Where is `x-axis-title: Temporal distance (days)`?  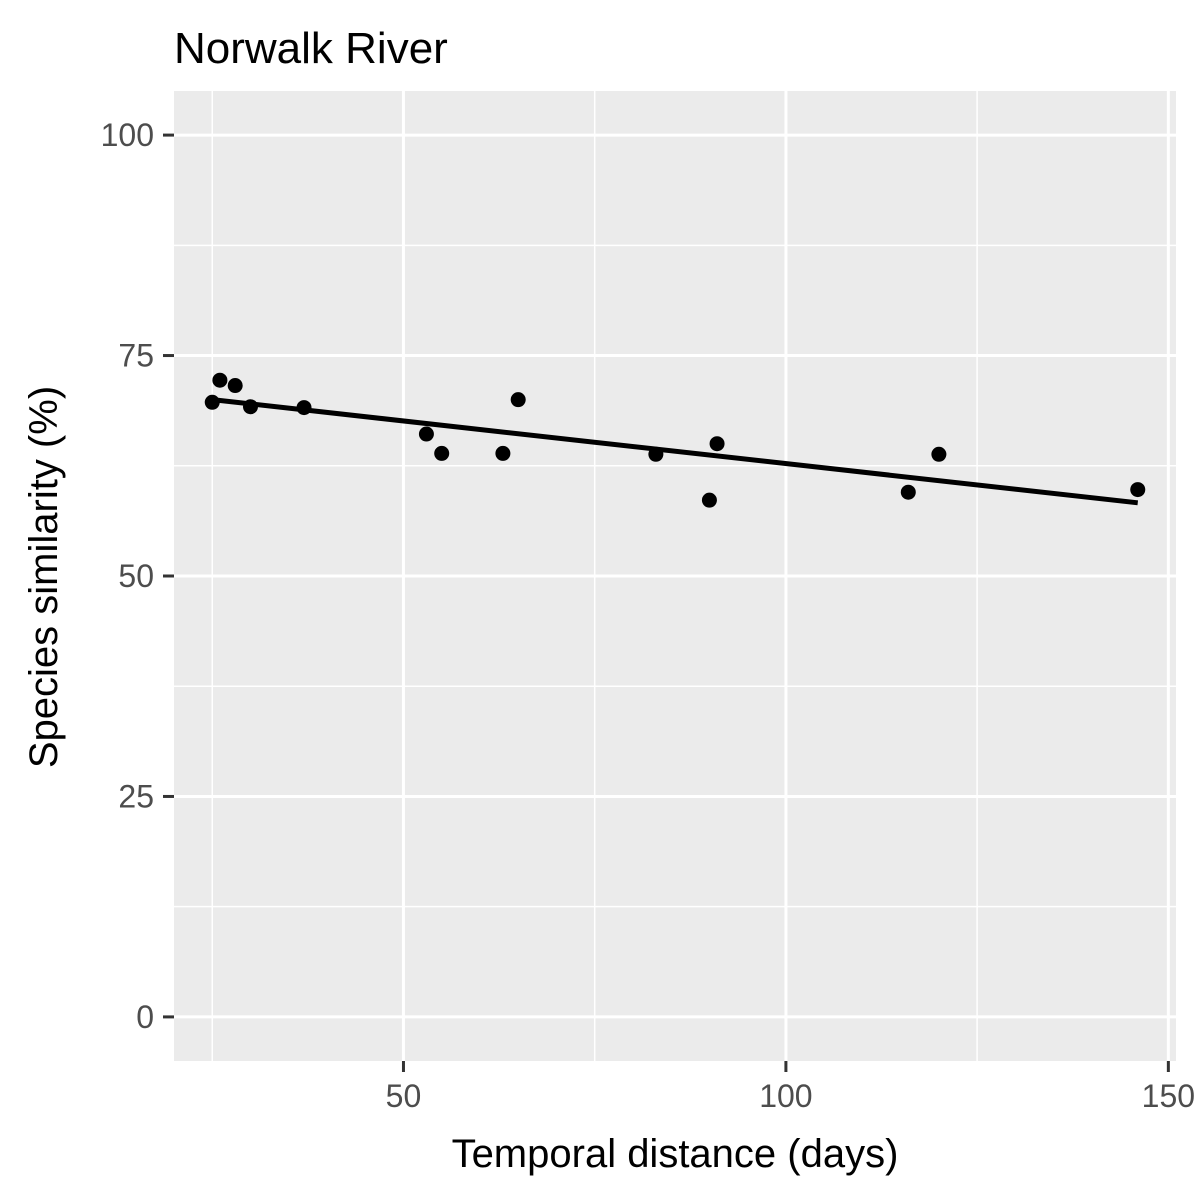 x-axis-title: Temporal distance (days) is located at coordinates (675, 1154).